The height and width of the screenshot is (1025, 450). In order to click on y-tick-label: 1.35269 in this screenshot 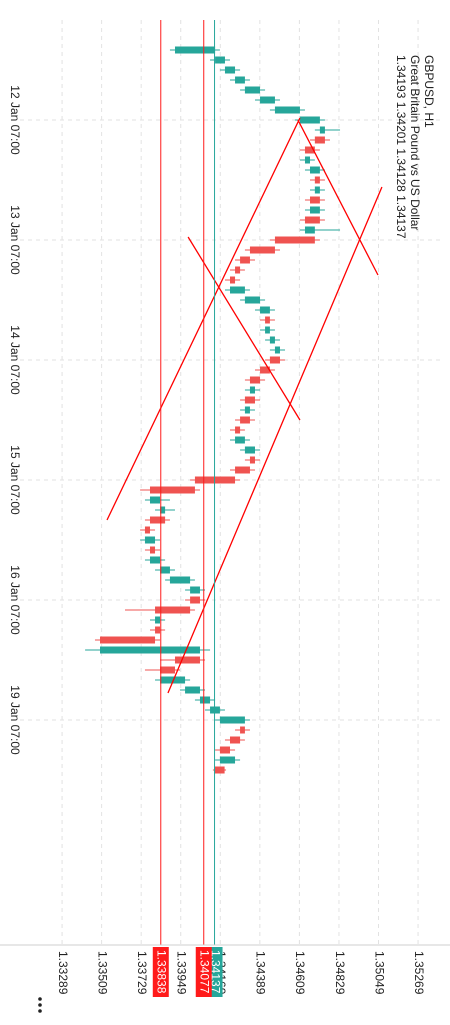, I will do `click(419, 973)`.